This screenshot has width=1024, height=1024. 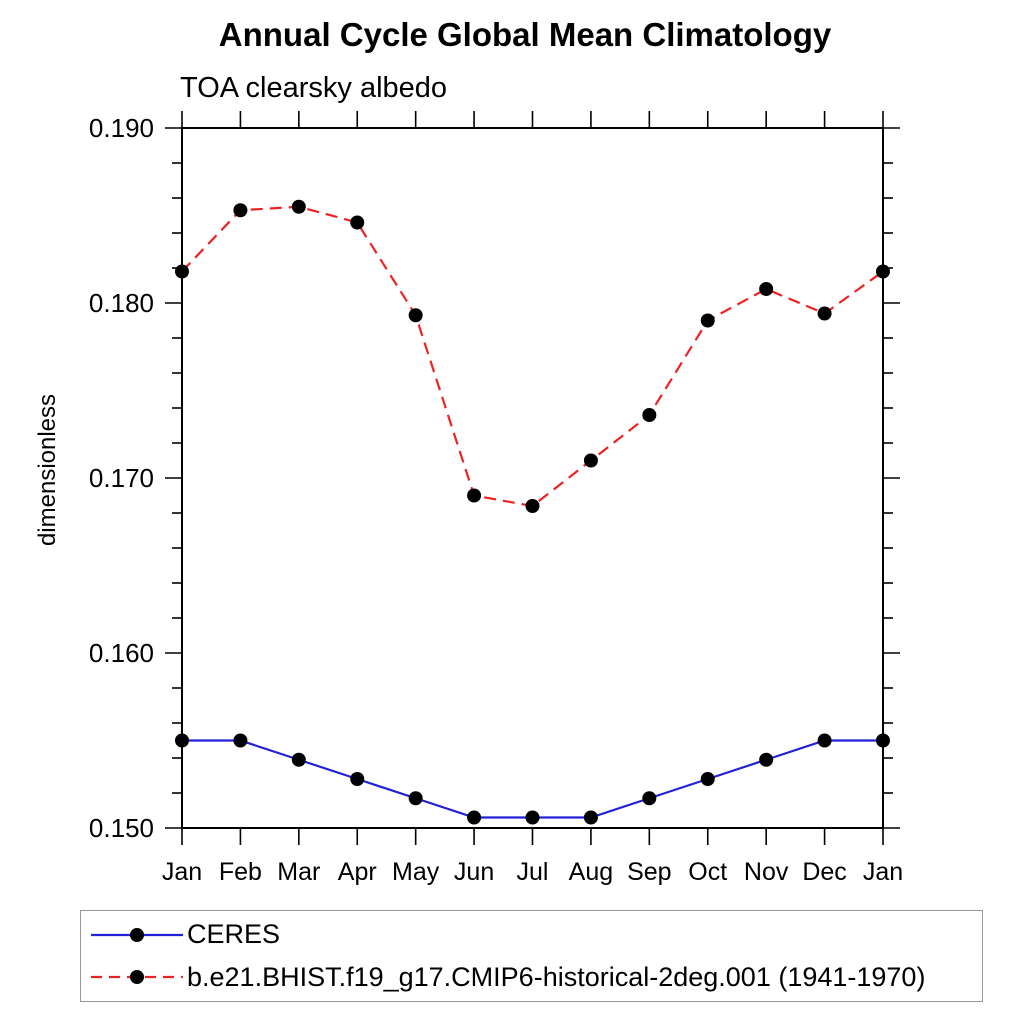 What do you see at coordinates (137, 977) in the screenshot?
I see `legend-line-sample-dashed` at bounding box center [137, 977].